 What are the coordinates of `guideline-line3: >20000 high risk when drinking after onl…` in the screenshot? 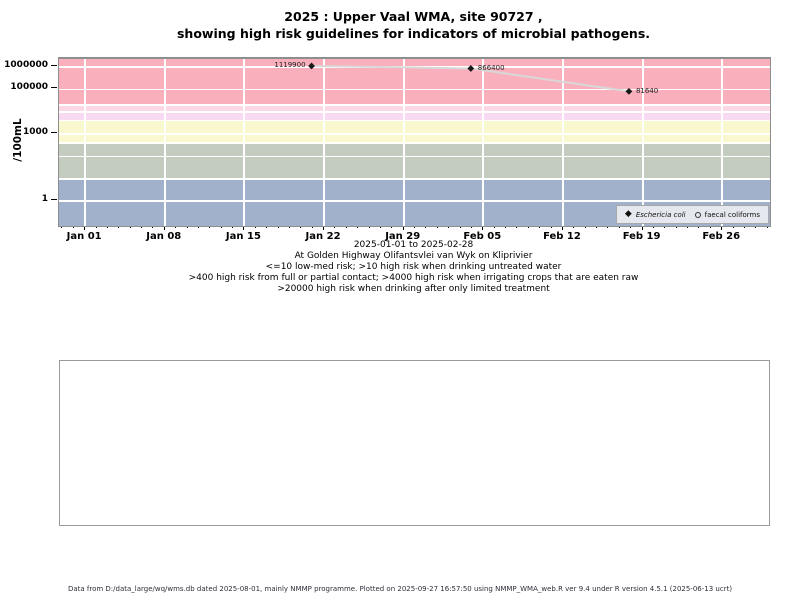 It's located at (413, 289).